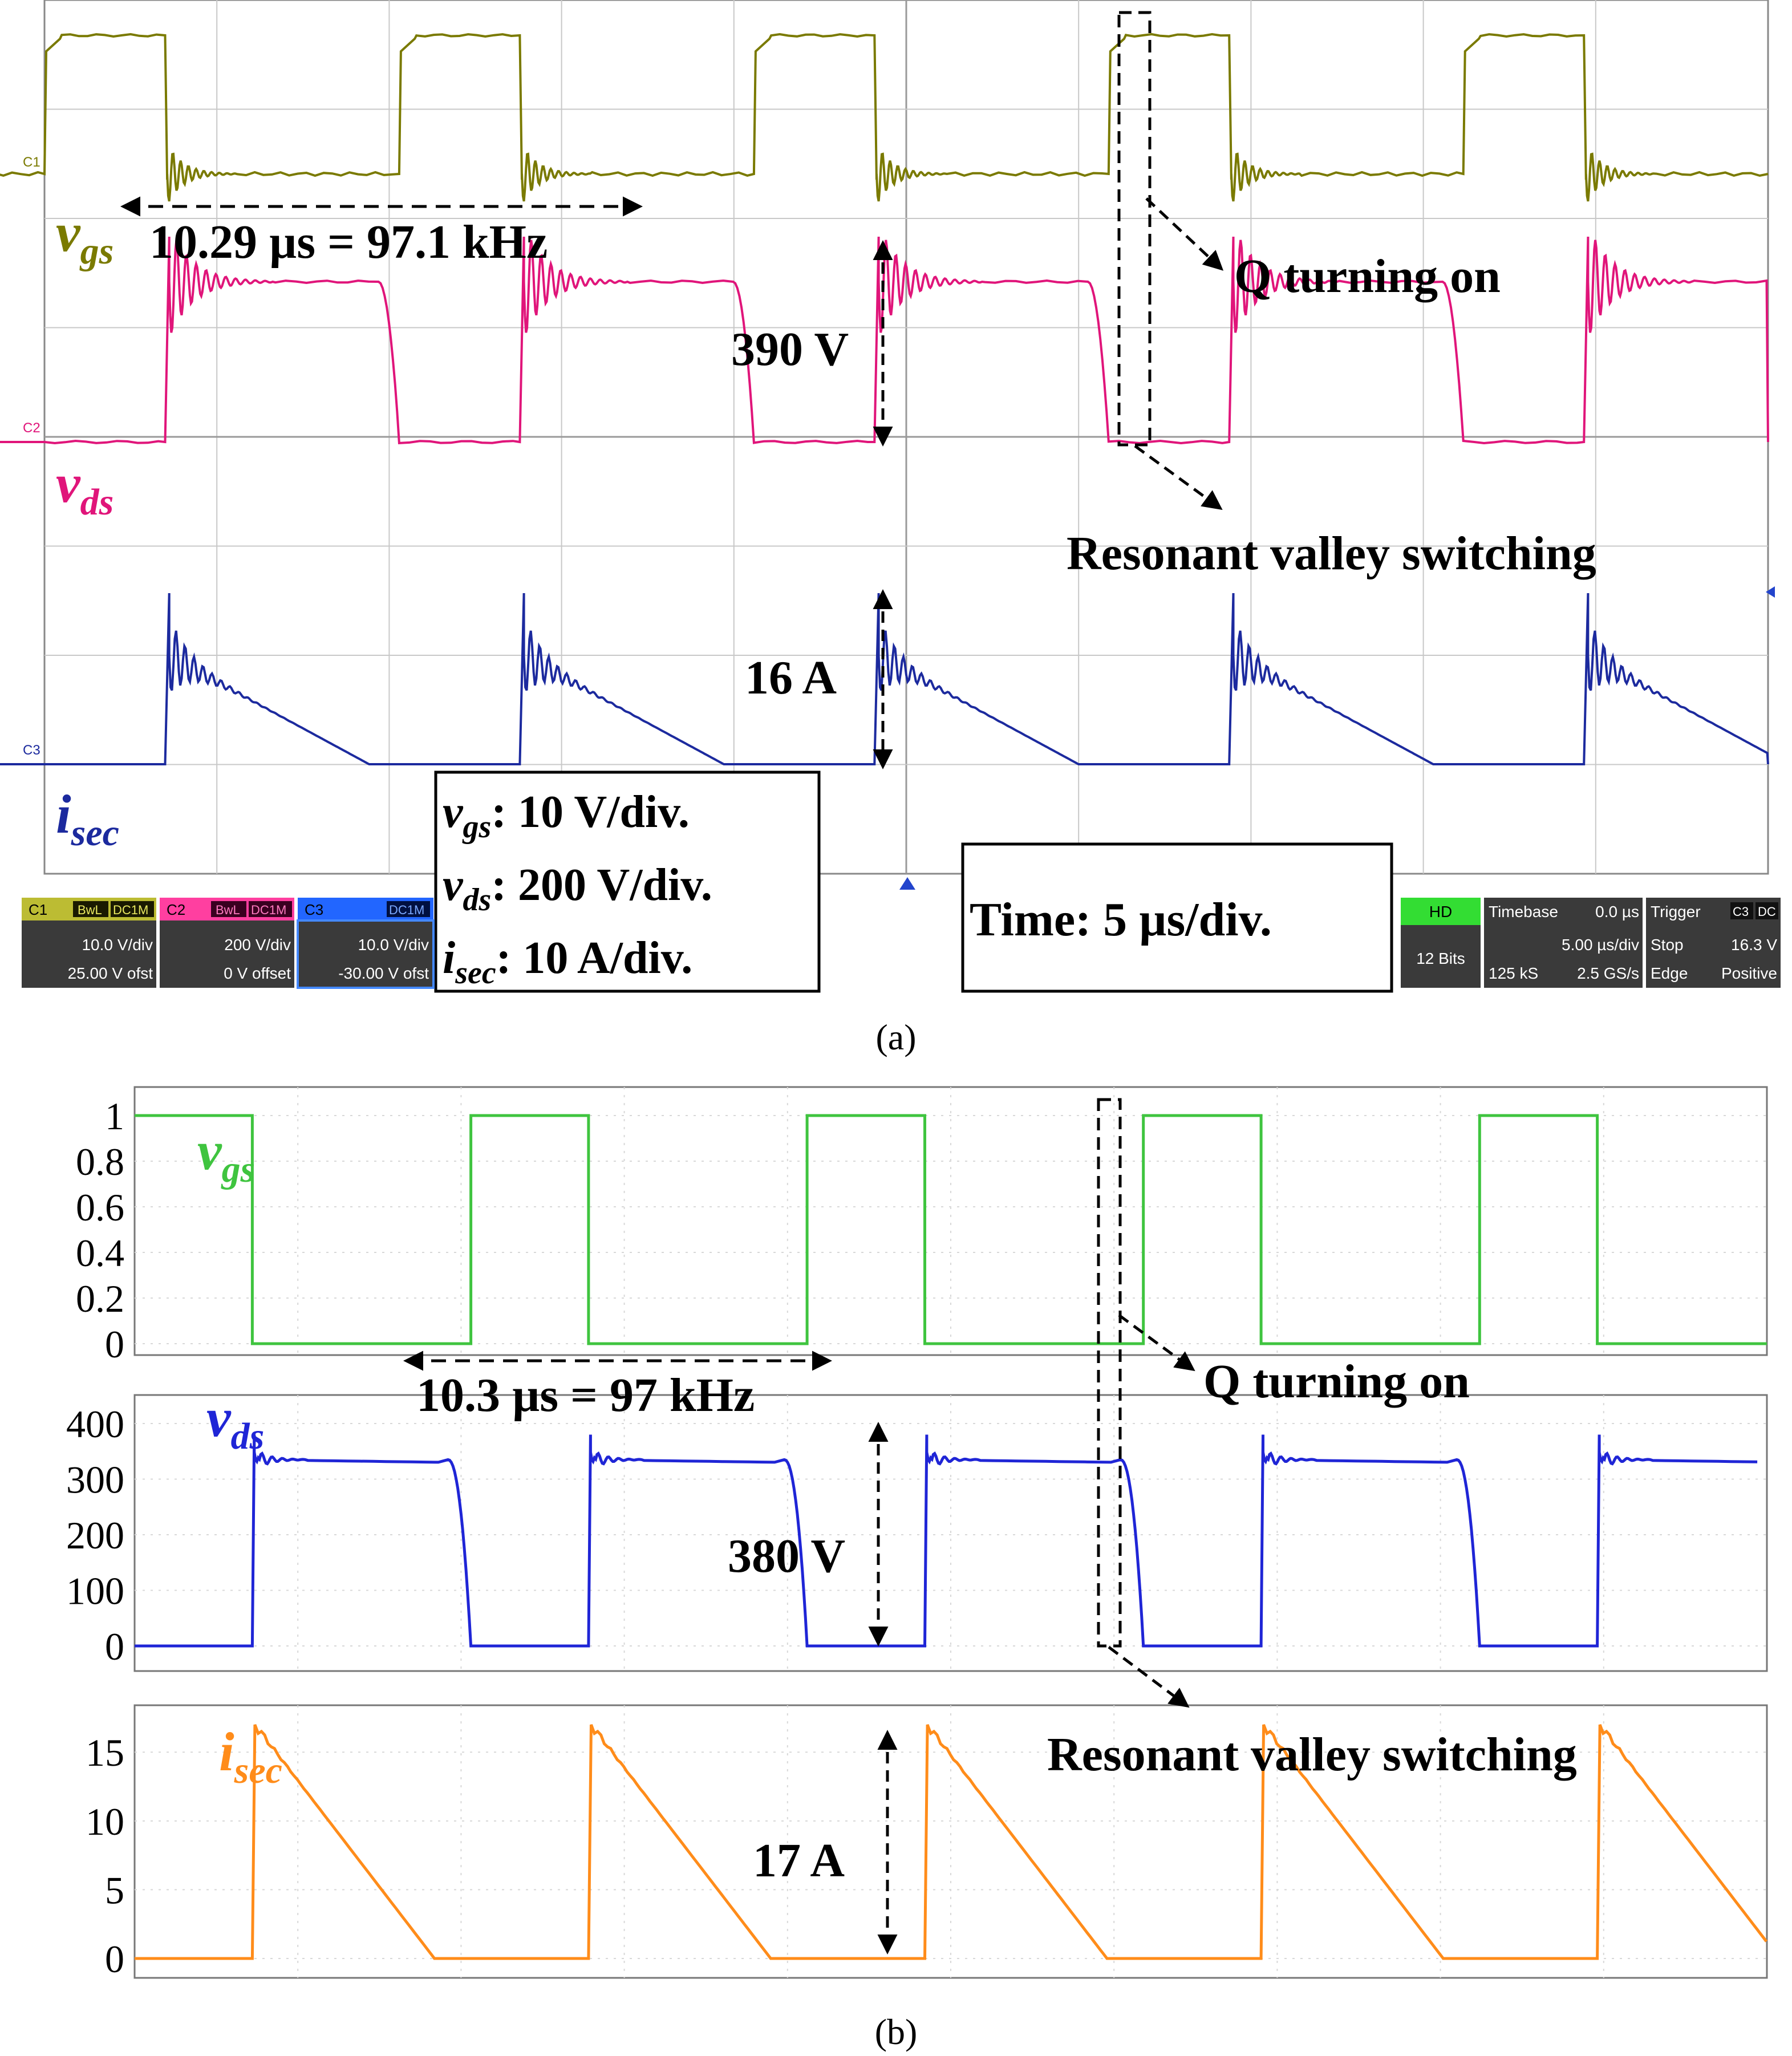 The height and width of the screenshot is (2056, 1792). What do you see at coordinates (84, 488) in the screenshot?
I see `label-vds-a: vds` at bounding box center [84, 488].